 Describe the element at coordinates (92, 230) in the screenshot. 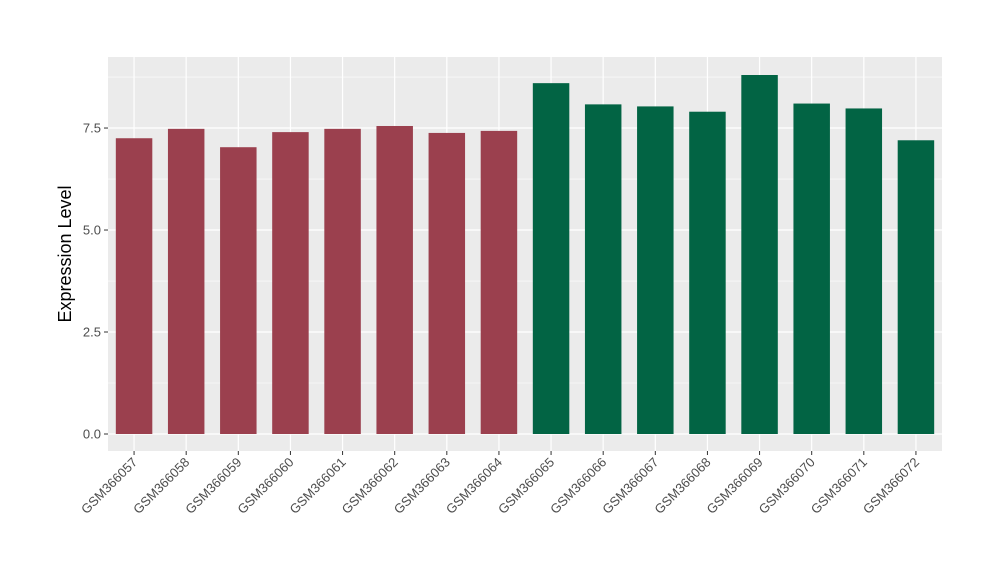

I see `y-tick-label: 5.0` at that location.